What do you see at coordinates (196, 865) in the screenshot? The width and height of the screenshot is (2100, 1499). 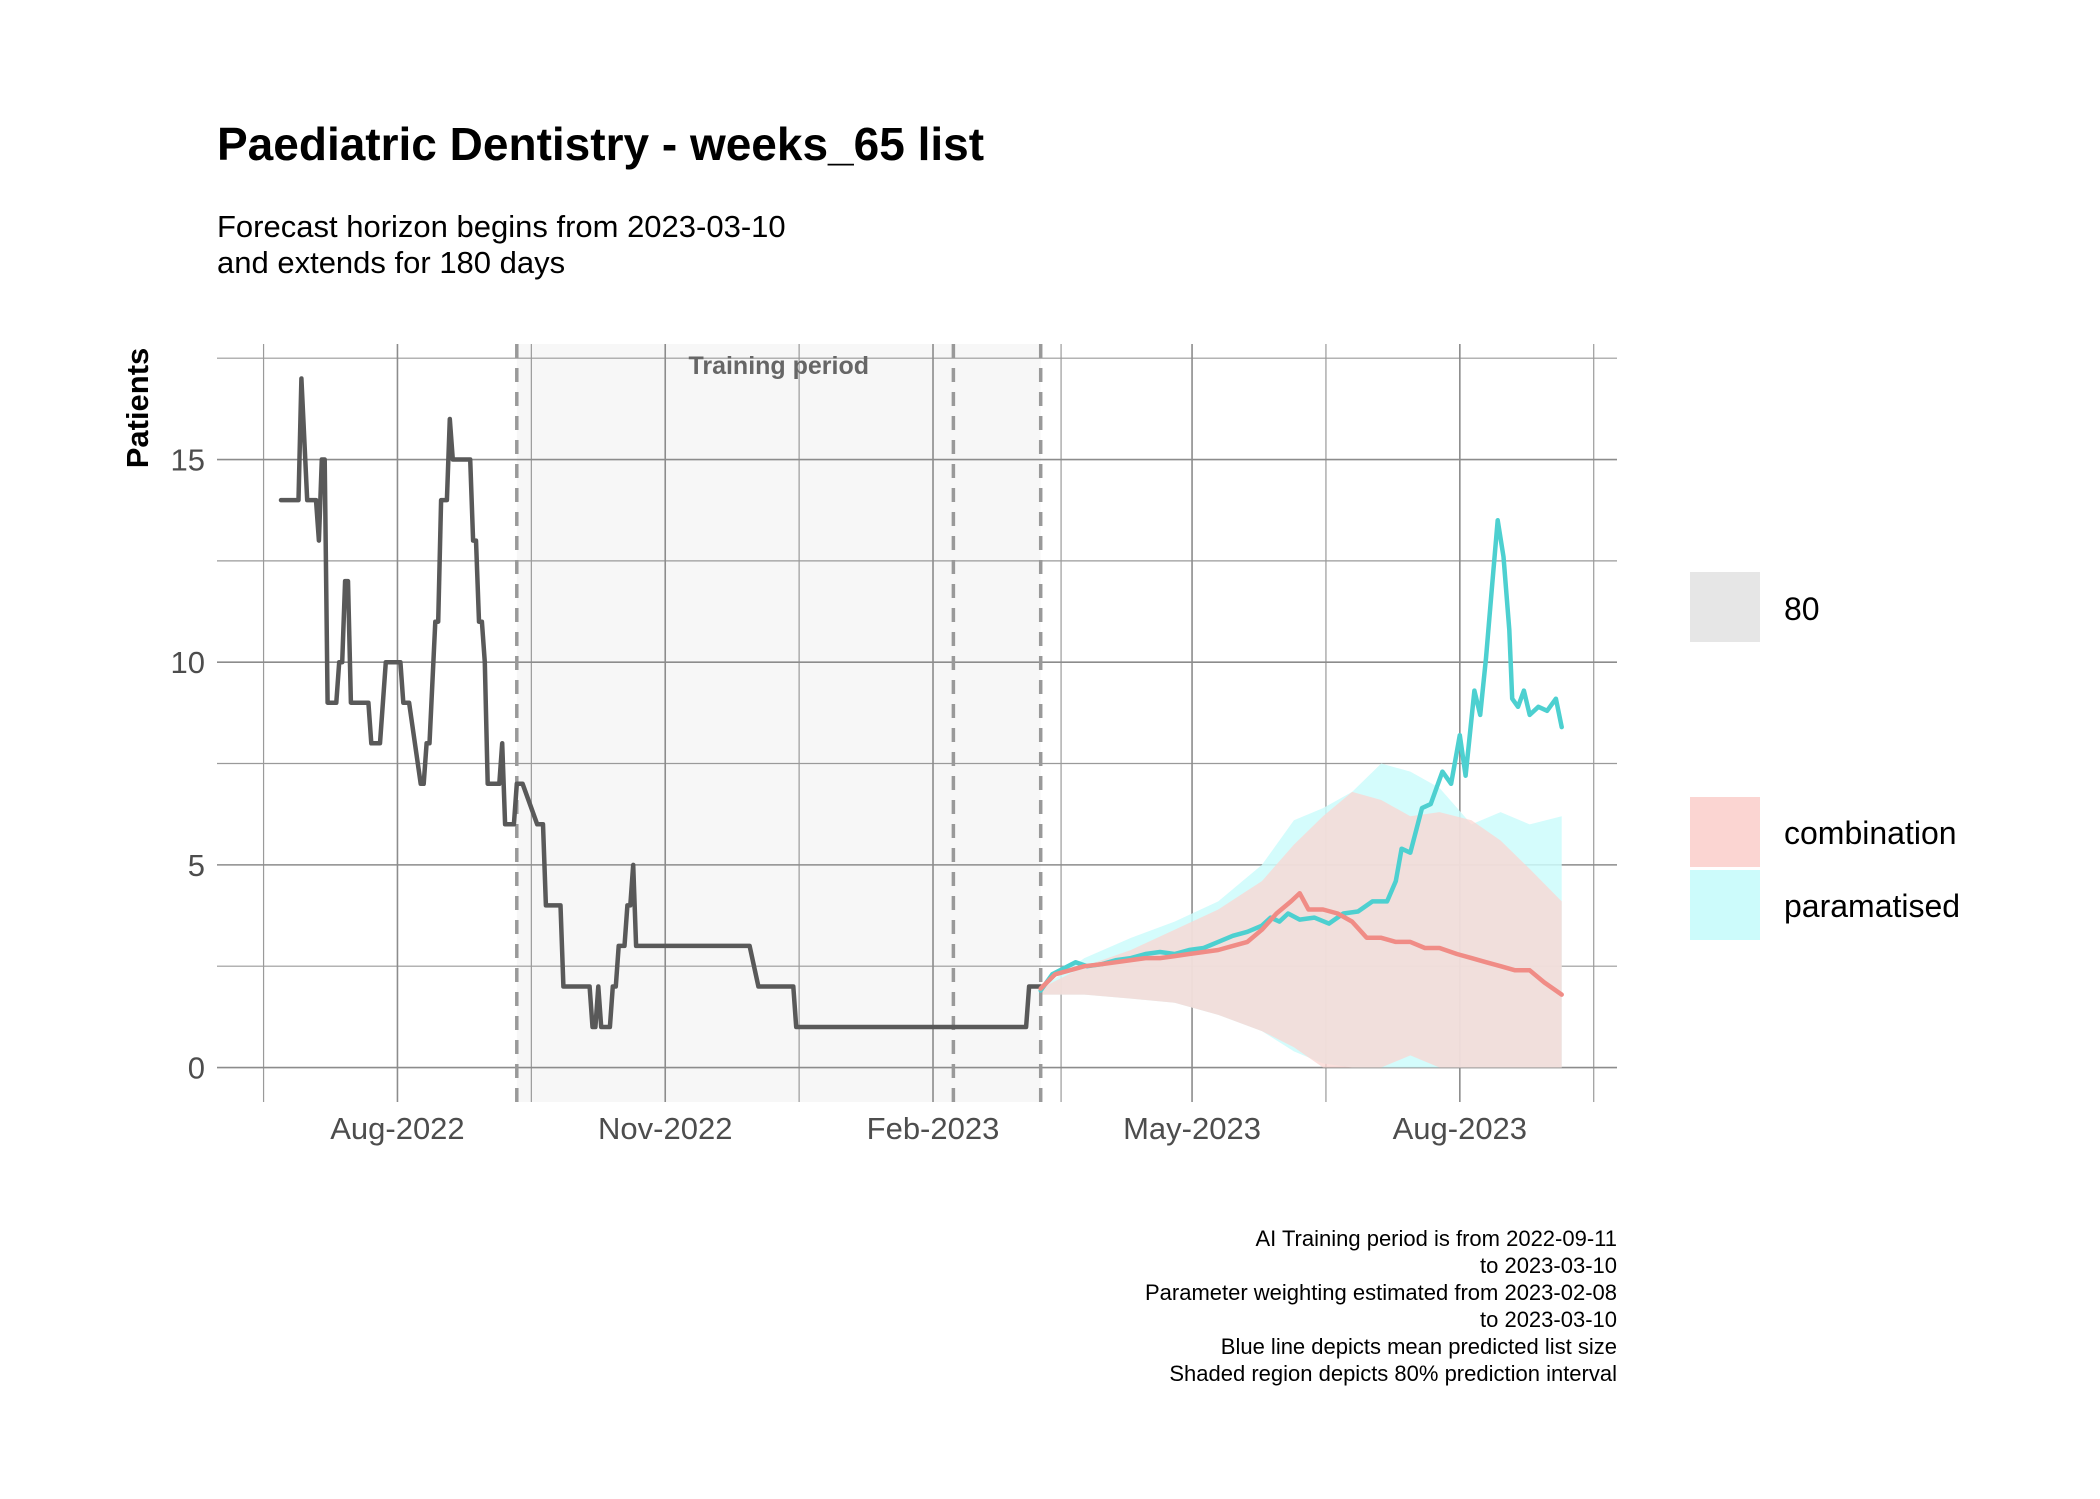 I see `y-tick-label: 5` at bounding box center [196, 865].